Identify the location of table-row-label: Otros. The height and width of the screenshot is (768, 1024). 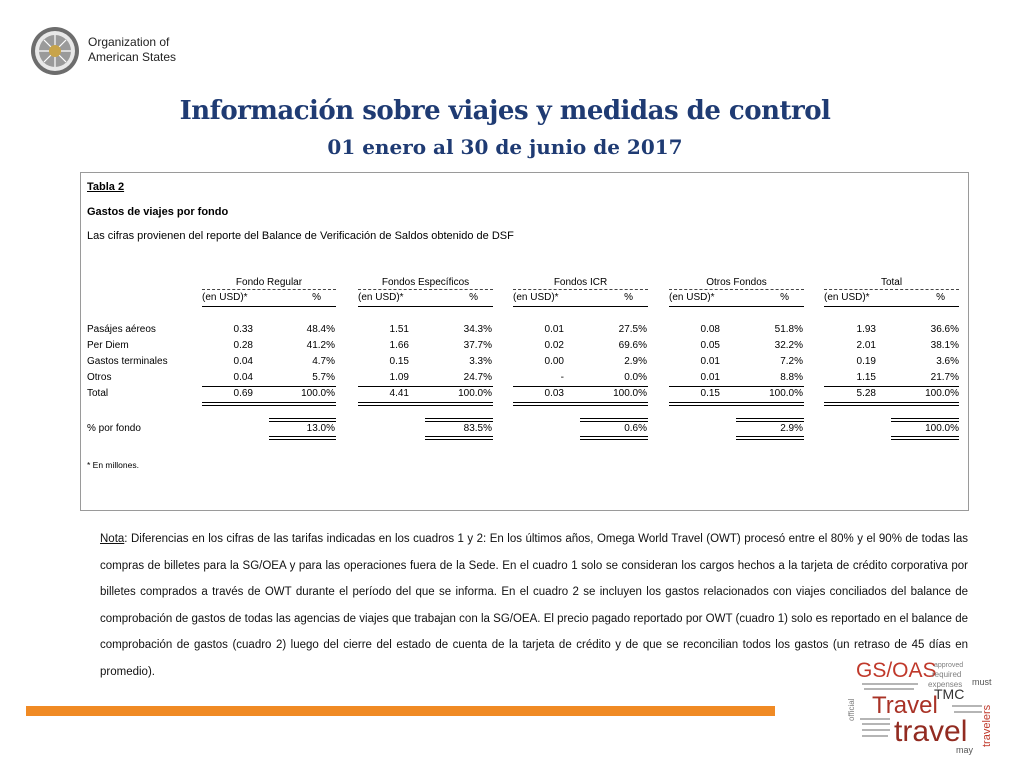
(99, 377).